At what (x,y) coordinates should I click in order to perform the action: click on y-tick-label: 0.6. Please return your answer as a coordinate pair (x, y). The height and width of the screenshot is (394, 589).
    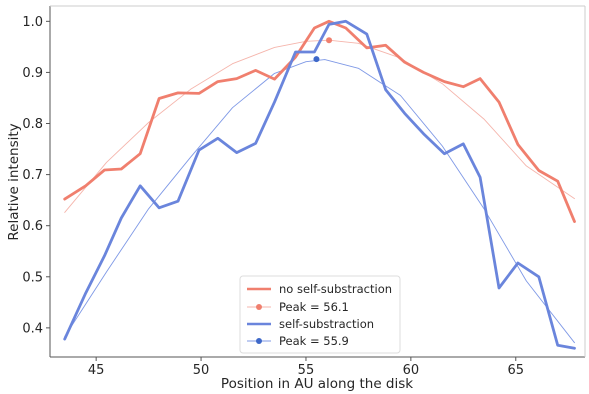
    Looking at the image, I should click on (32, 226).